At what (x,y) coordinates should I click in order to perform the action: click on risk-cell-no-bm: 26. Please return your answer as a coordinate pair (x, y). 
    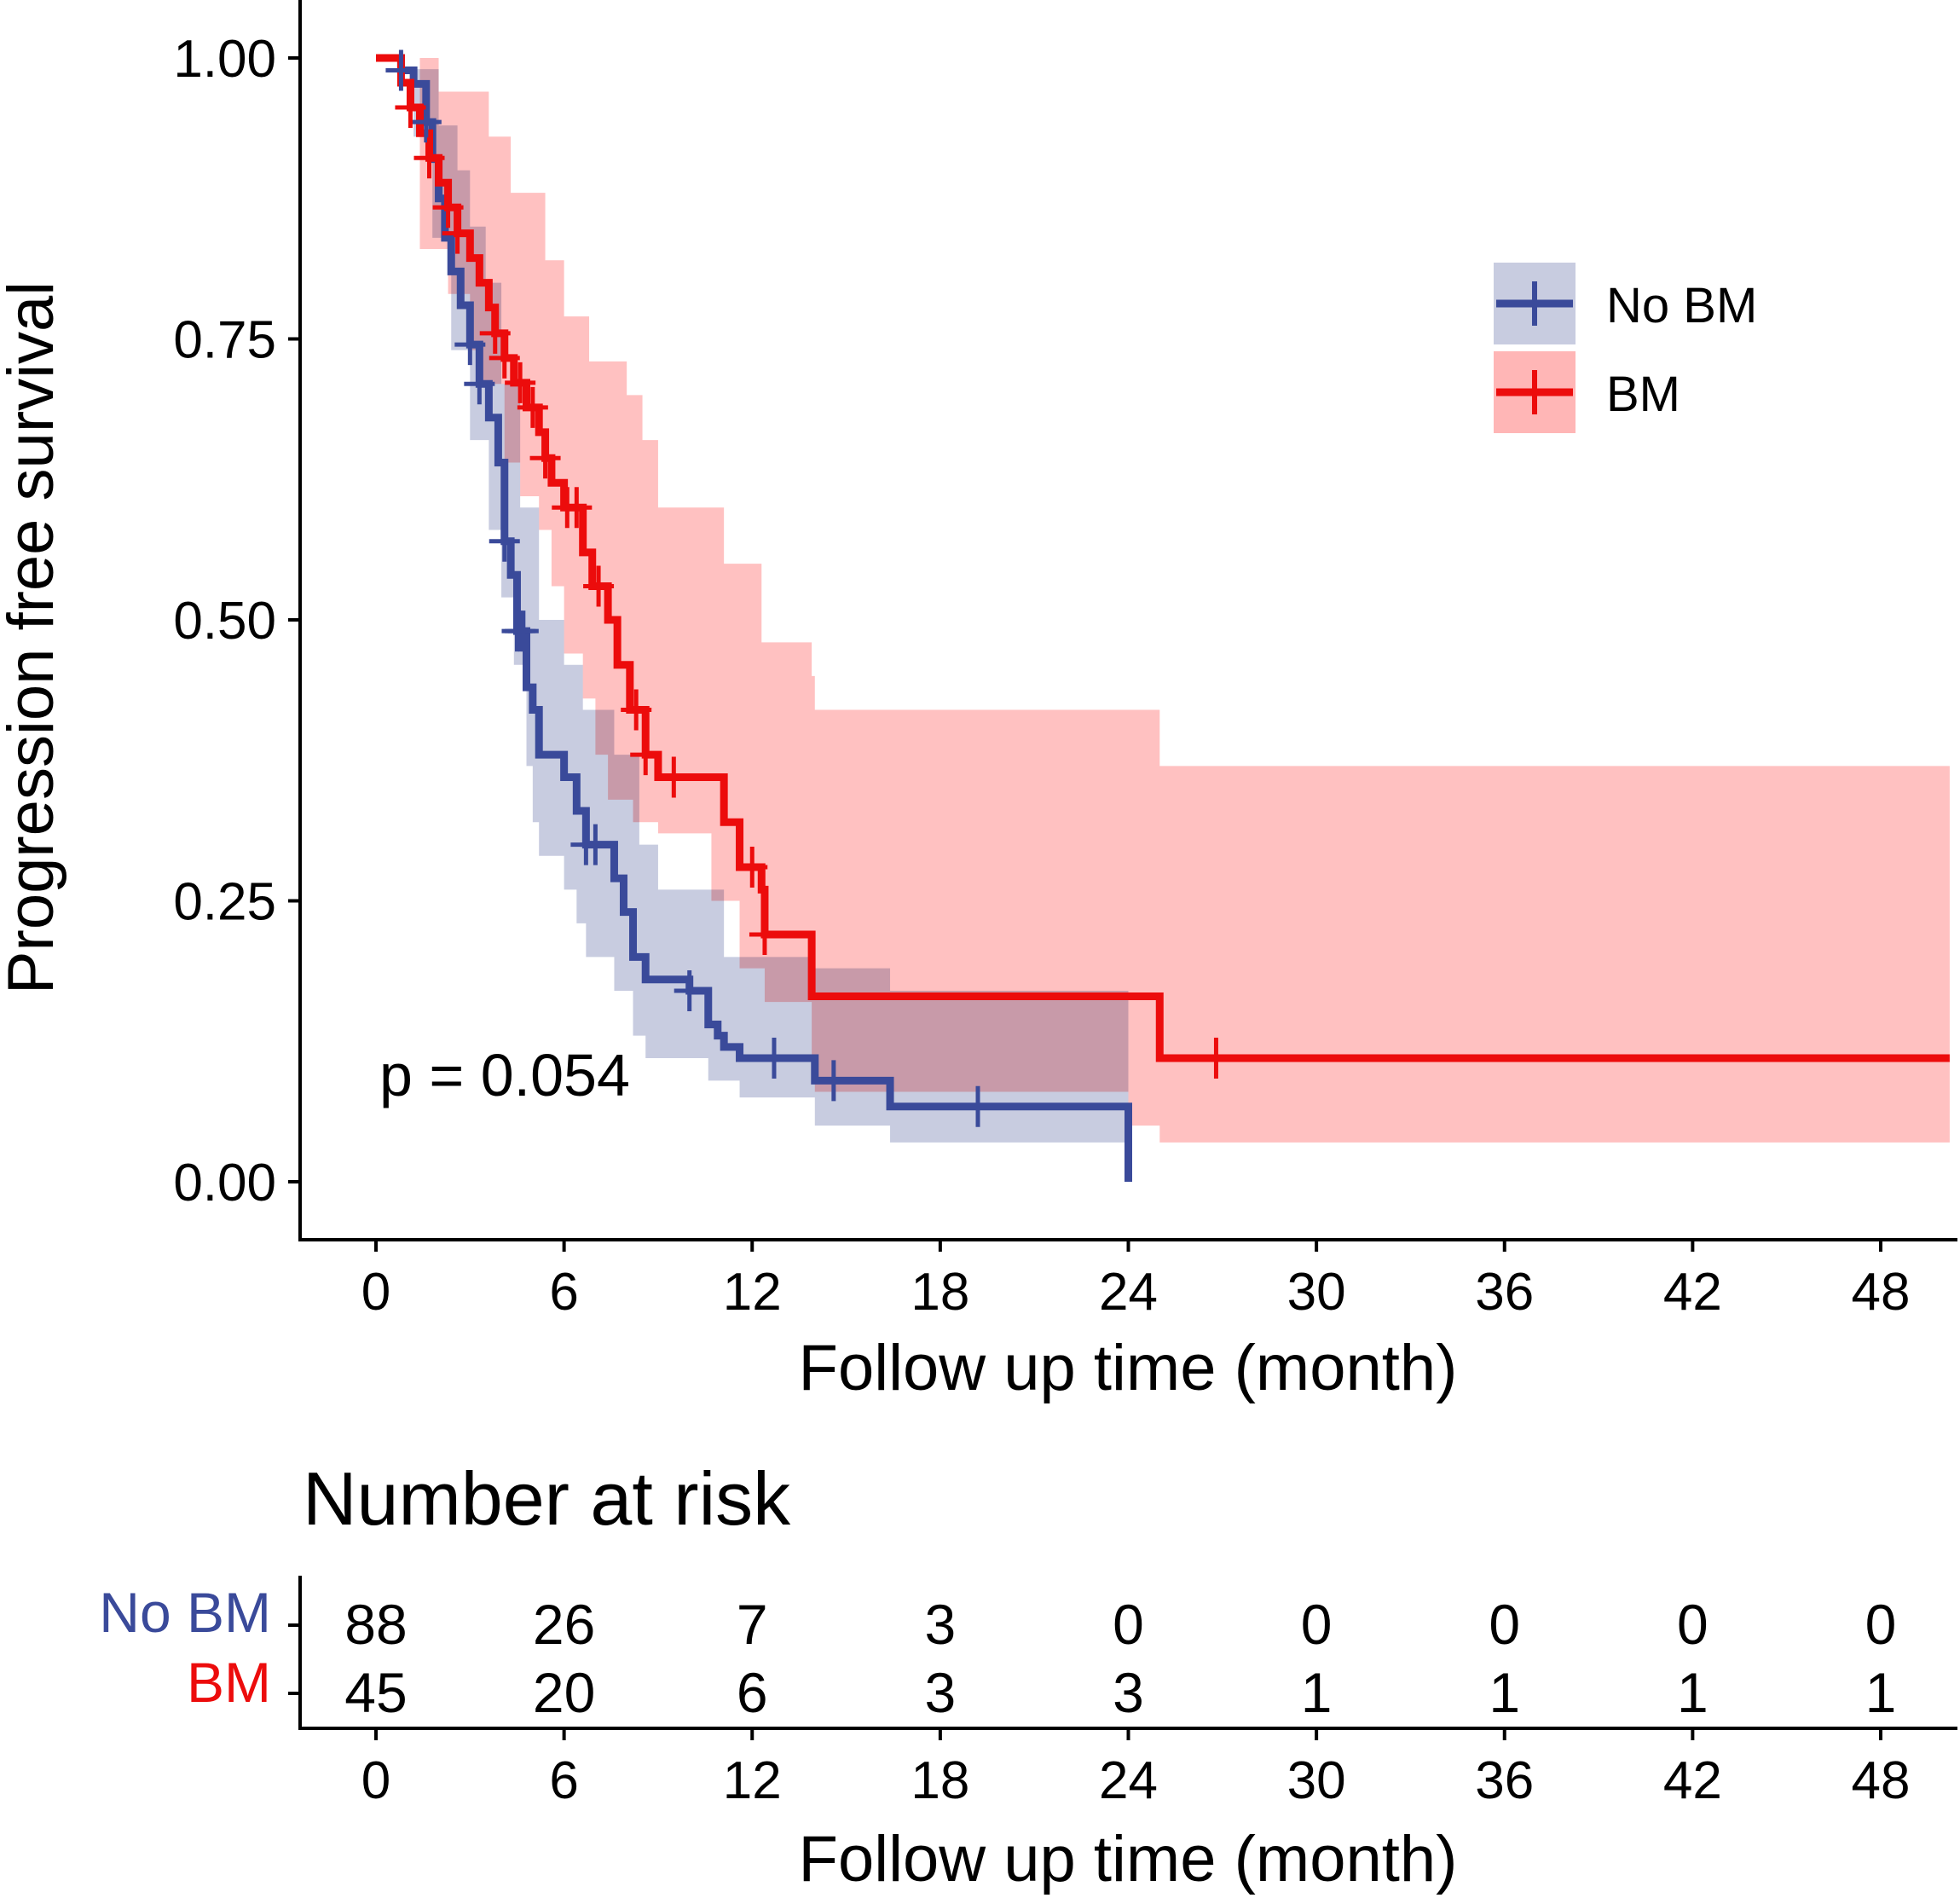
    Looking at the image, I should click on (564, 1625).